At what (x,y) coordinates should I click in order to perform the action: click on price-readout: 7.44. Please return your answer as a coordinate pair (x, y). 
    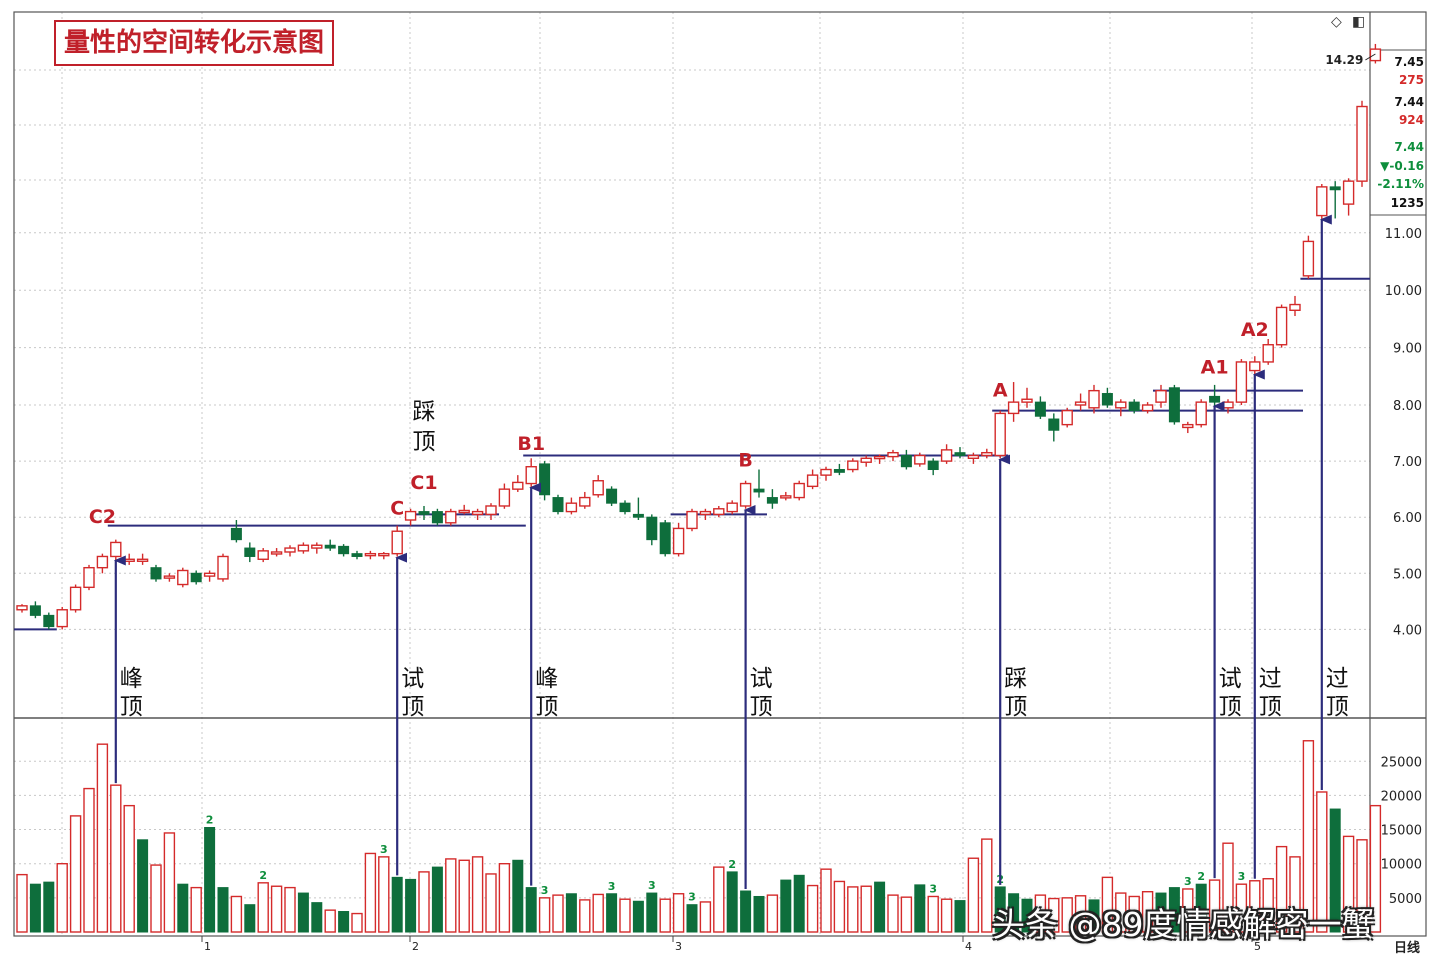
    Looking at the image, I should click on (1409, 102).